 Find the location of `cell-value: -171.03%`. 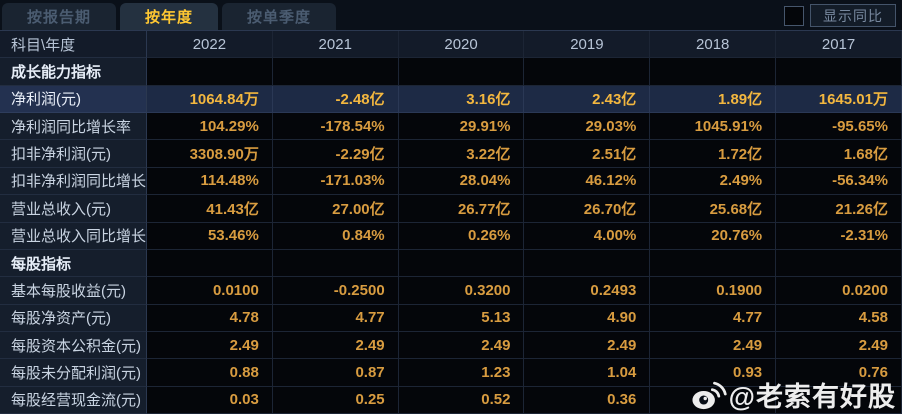

cell-value: -171.03% is located at coordinates (335, 181).